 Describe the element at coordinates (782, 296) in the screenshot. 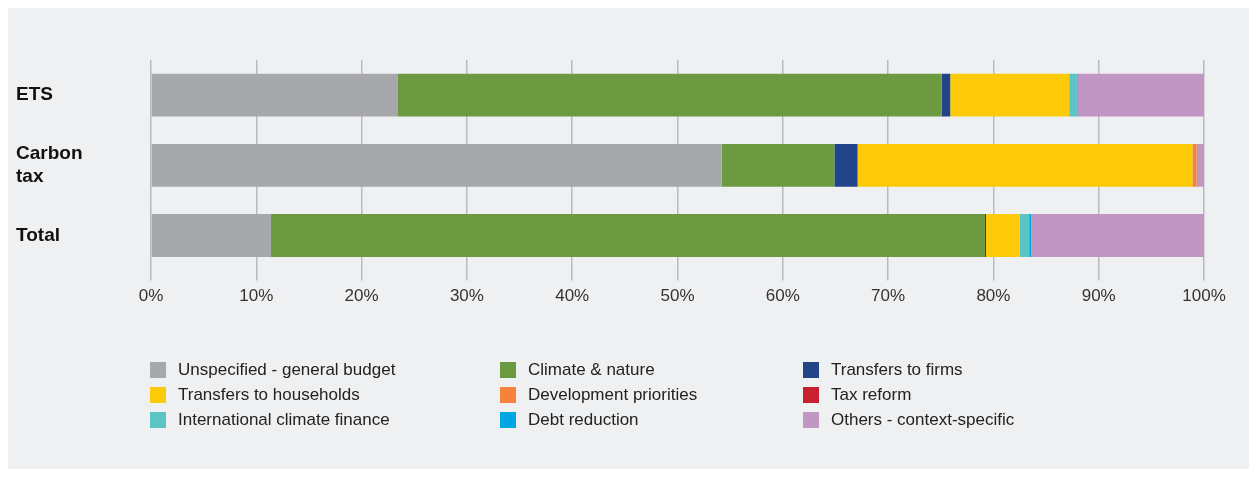

I see `x-tick-label: 60%` at that location.